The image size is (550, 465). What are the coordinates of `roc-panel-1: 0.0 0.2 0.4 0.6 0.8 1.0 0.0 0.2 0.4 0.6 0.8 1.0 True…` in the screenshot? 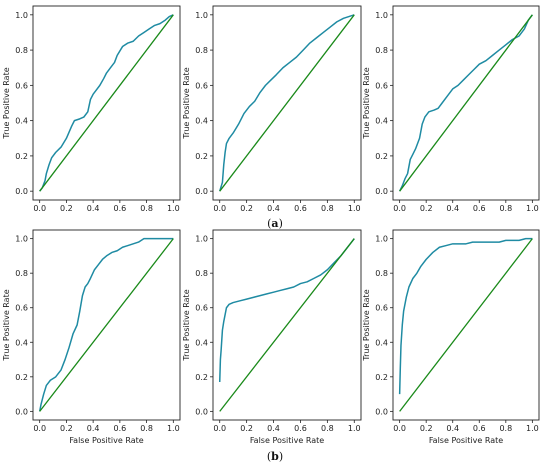 It's located at (91, 109).